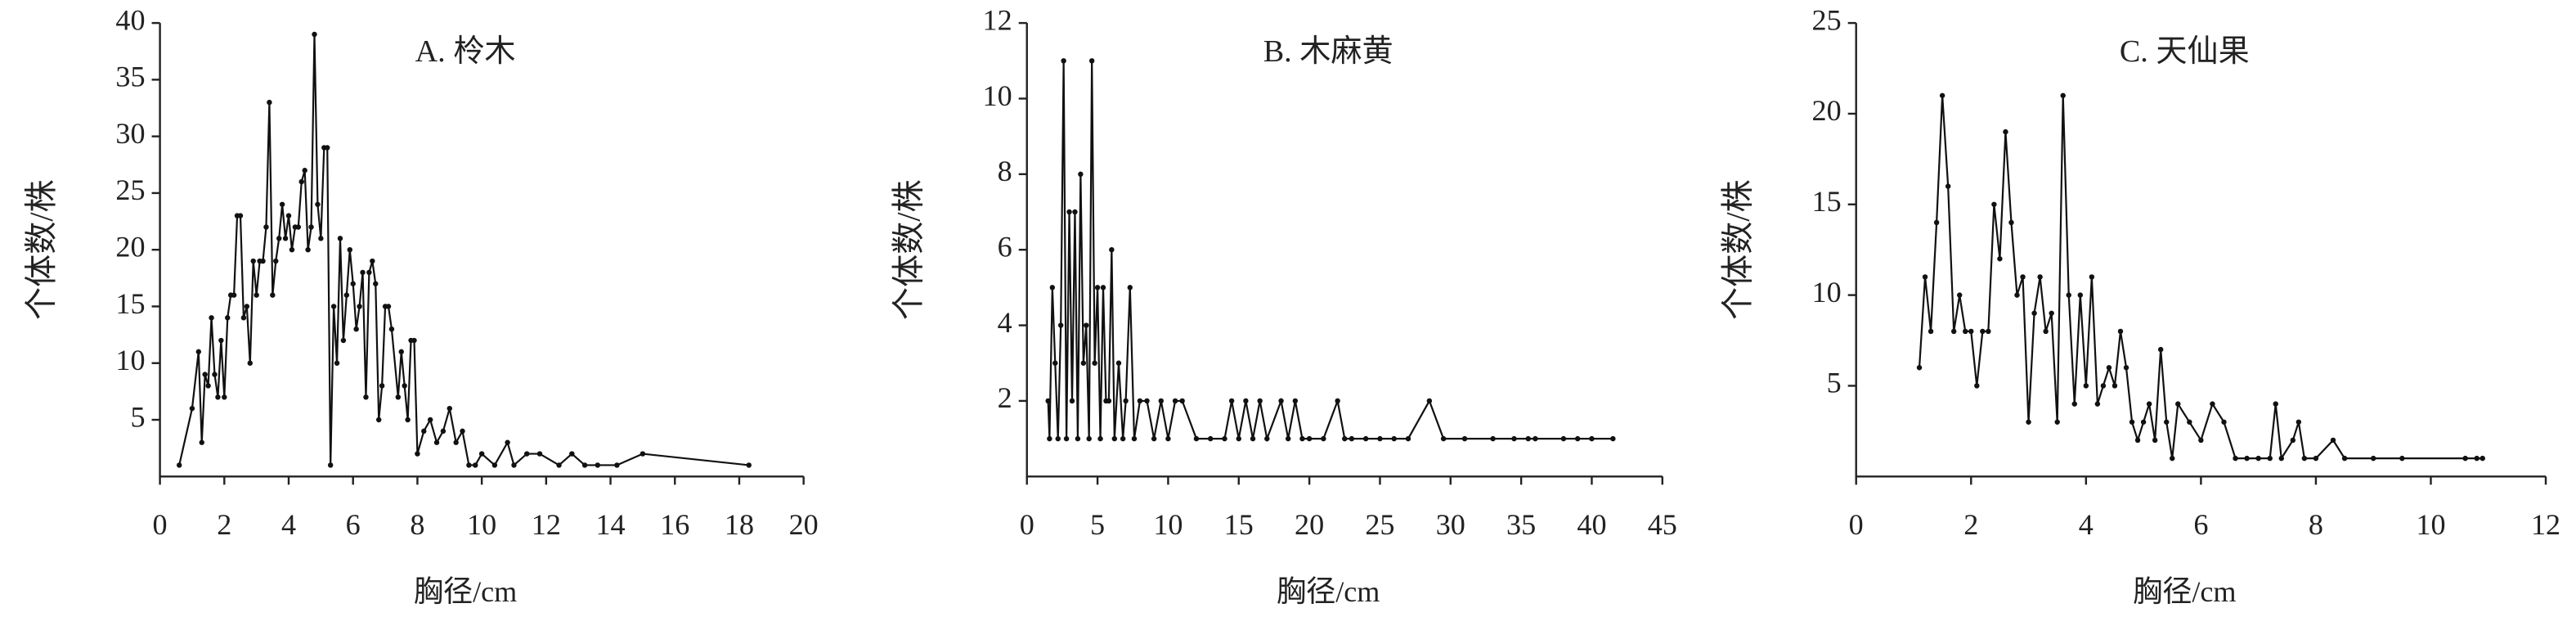  What do you see at coordinates (1005, 171) in the screenshot?
I see `y-tick-label: 8` at bounding box center [1005, 171].